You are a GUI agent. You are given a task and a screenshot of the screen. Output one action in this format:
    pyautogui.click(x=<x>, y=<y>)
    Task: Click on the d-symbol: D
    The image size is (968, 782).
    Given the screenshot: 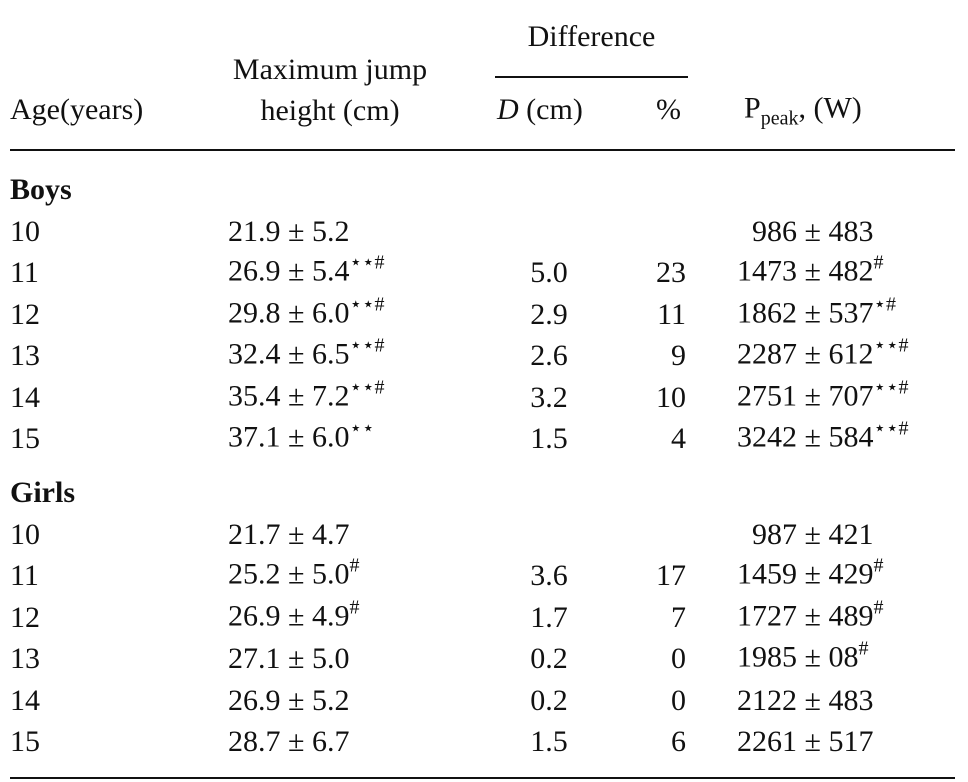 What is the action you would take?
    pyautogui.click(x=508, y=109)
    